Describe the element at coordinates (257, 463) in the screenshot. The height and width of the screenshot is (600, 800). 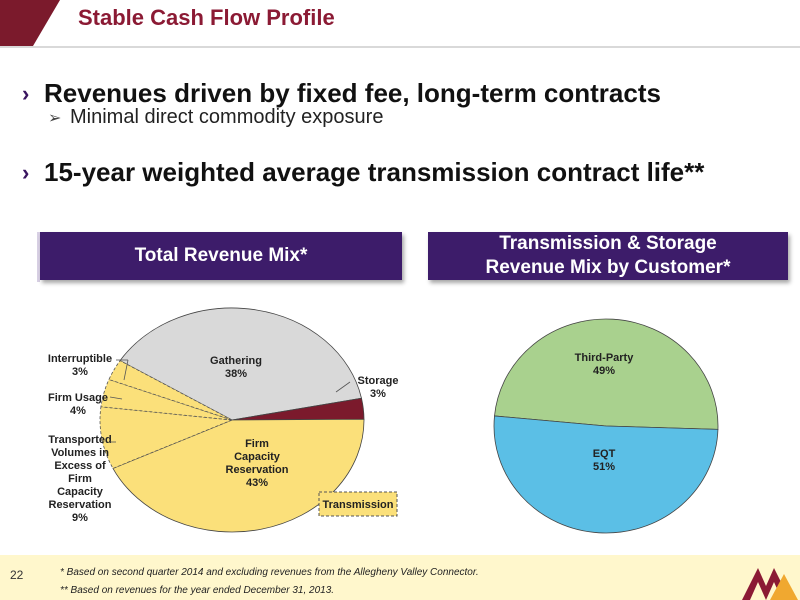
I see `label-firm-capacity: Firm Capacity Reservation 43%` at that location.